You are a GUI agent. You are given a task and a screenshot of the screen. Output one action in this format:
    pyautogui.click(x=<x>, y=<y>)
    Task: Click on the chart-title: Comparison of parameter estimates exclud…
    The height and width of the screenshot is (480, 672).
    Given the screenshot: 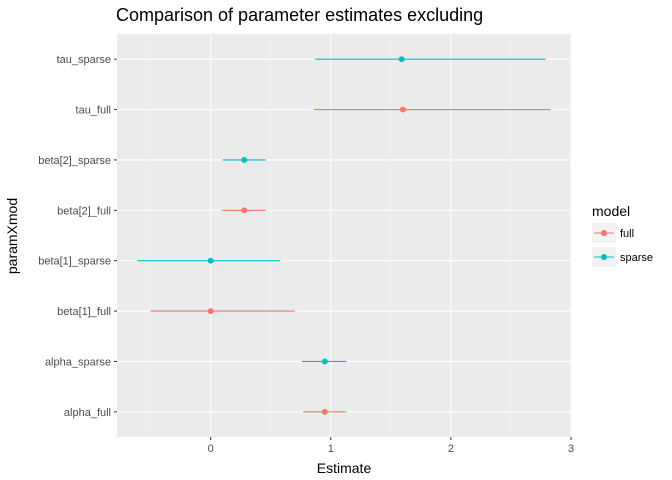 What is the action you would take?
    pyautogui.click(x=299, y=15)
    